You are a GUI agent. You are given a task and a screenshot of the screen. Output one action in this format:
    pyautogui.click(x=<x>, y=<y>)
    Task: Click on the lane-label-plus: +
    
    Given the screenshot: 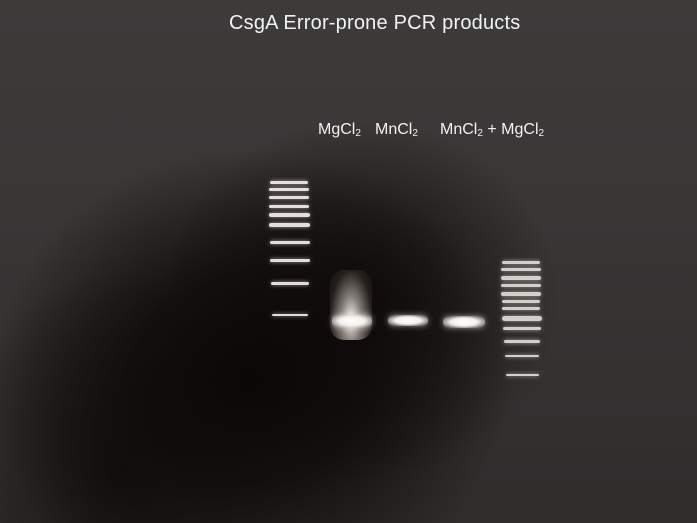 What is the action you would take?
    pyautogui.click(x=492, y=129)
    